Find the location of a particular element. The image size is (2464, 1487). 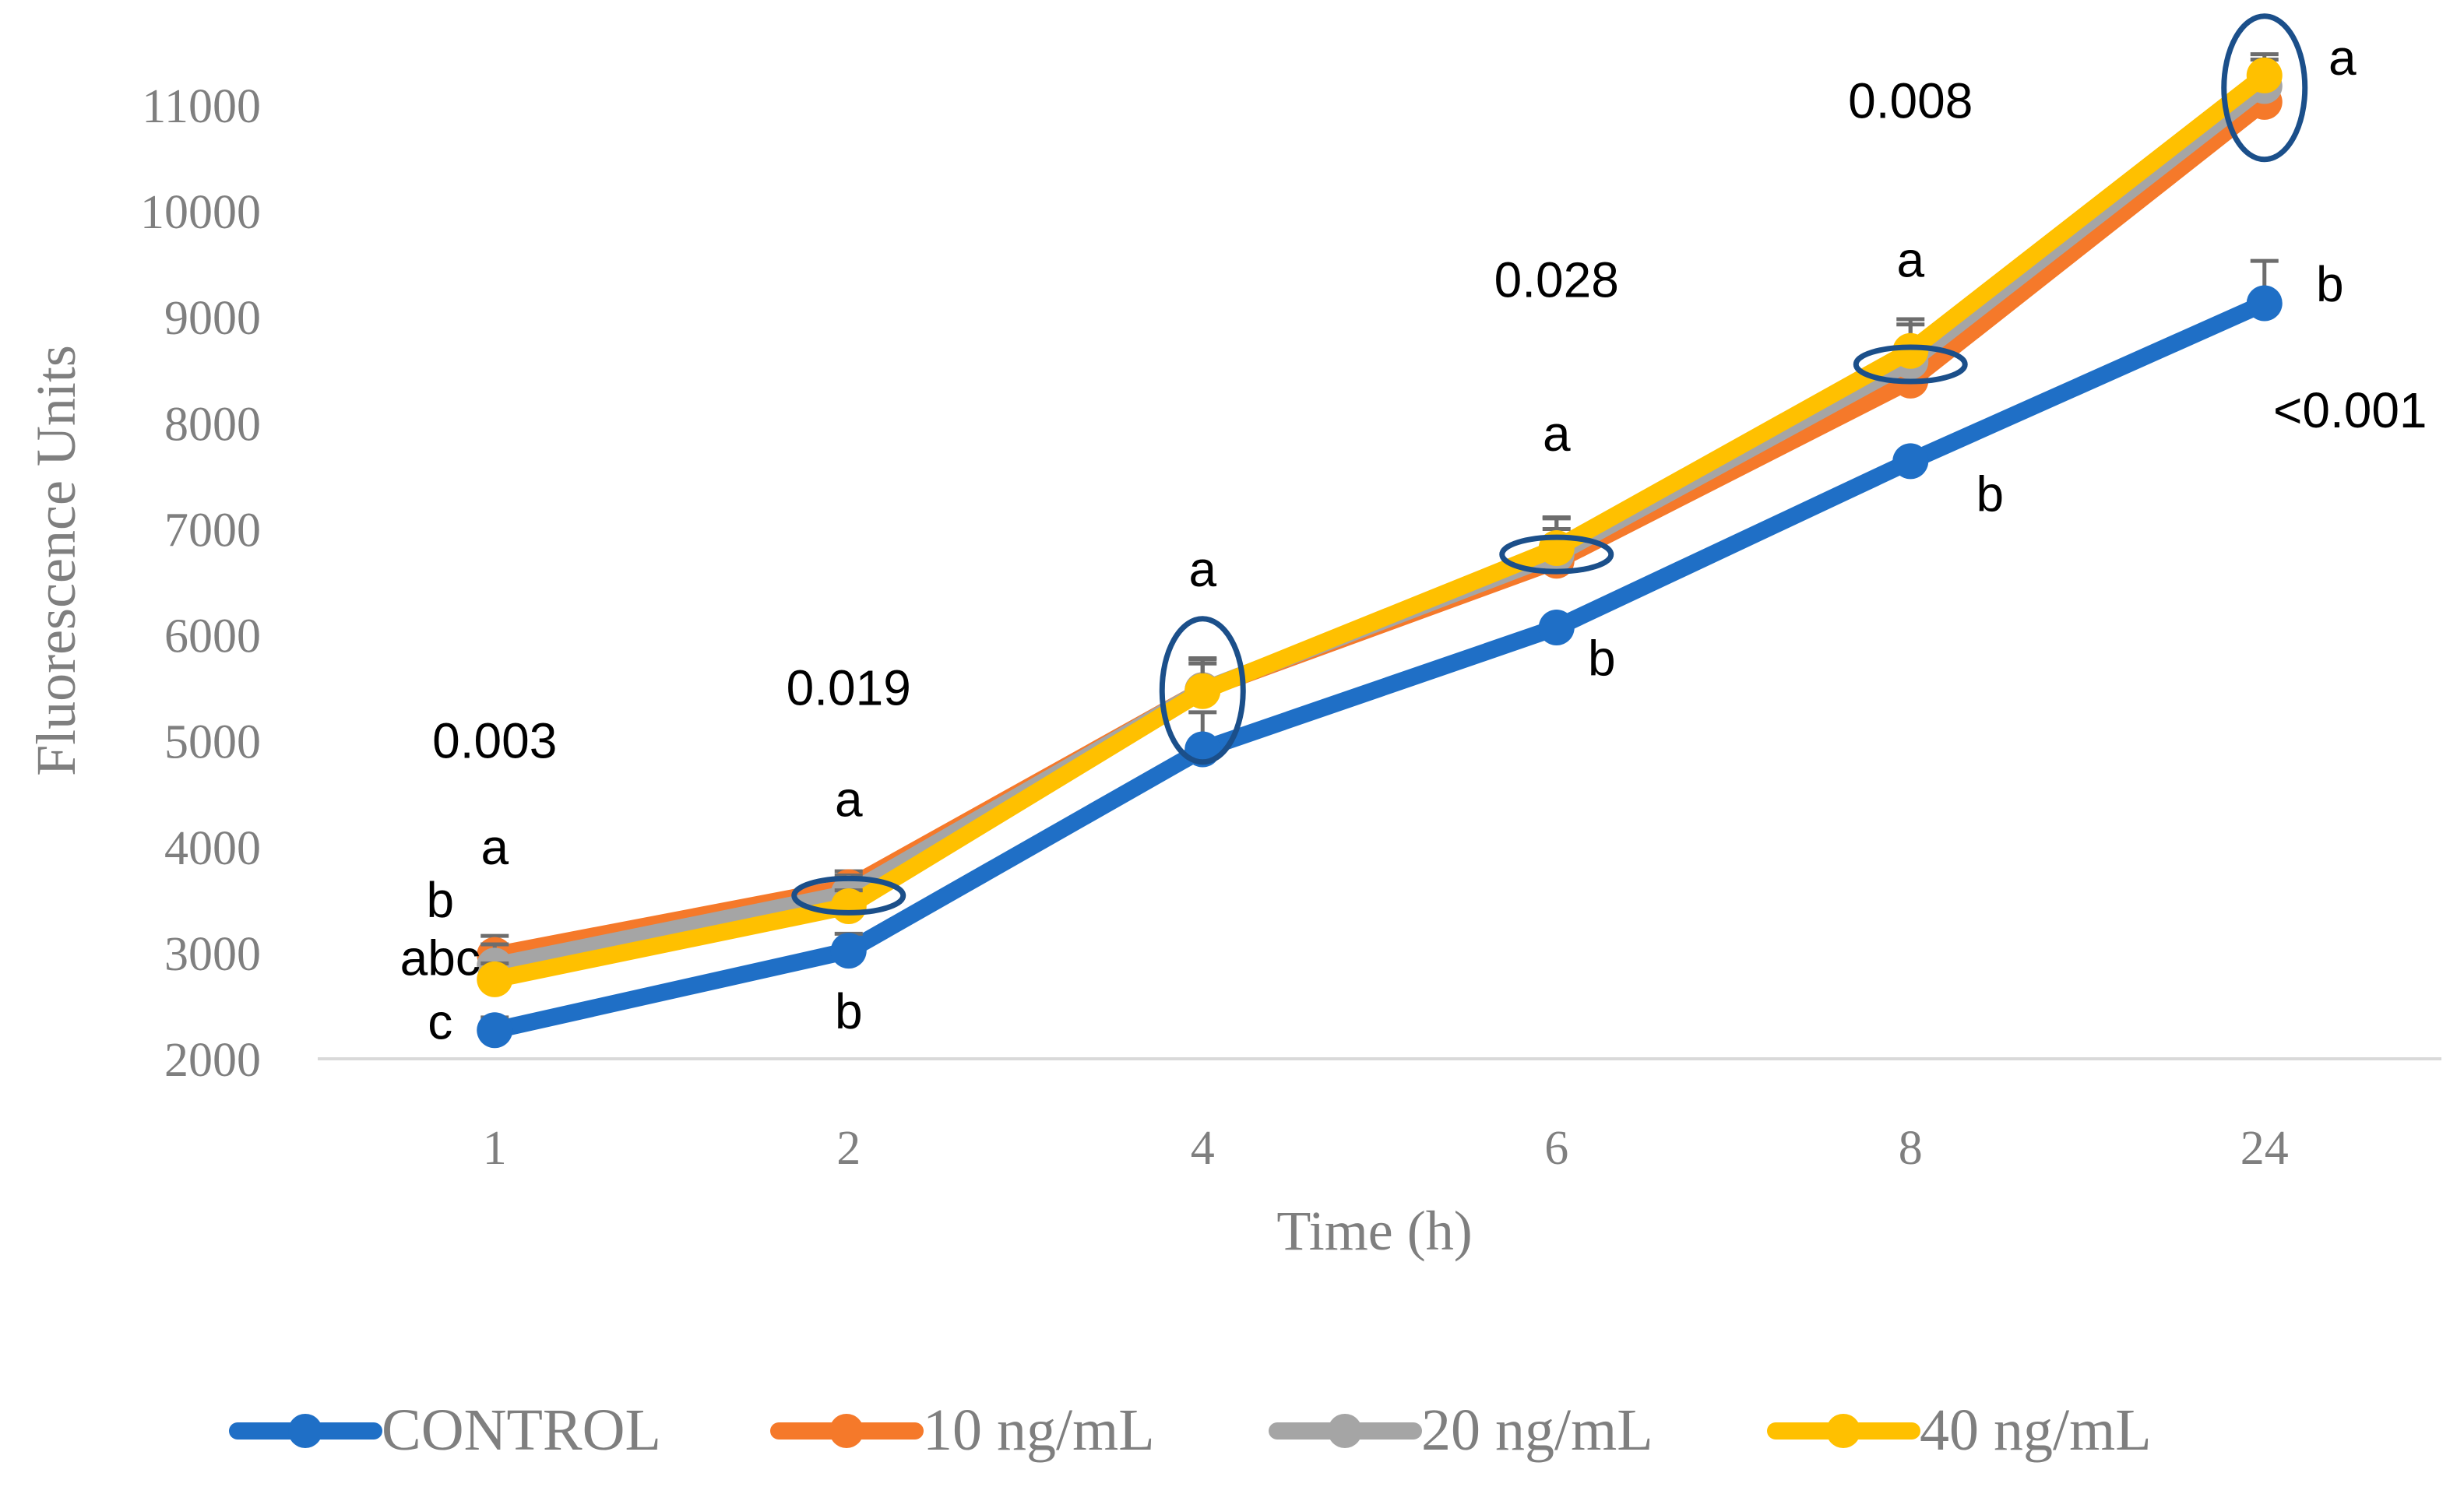

y-tick-label: 6000 is located at coordinates (212, 636).